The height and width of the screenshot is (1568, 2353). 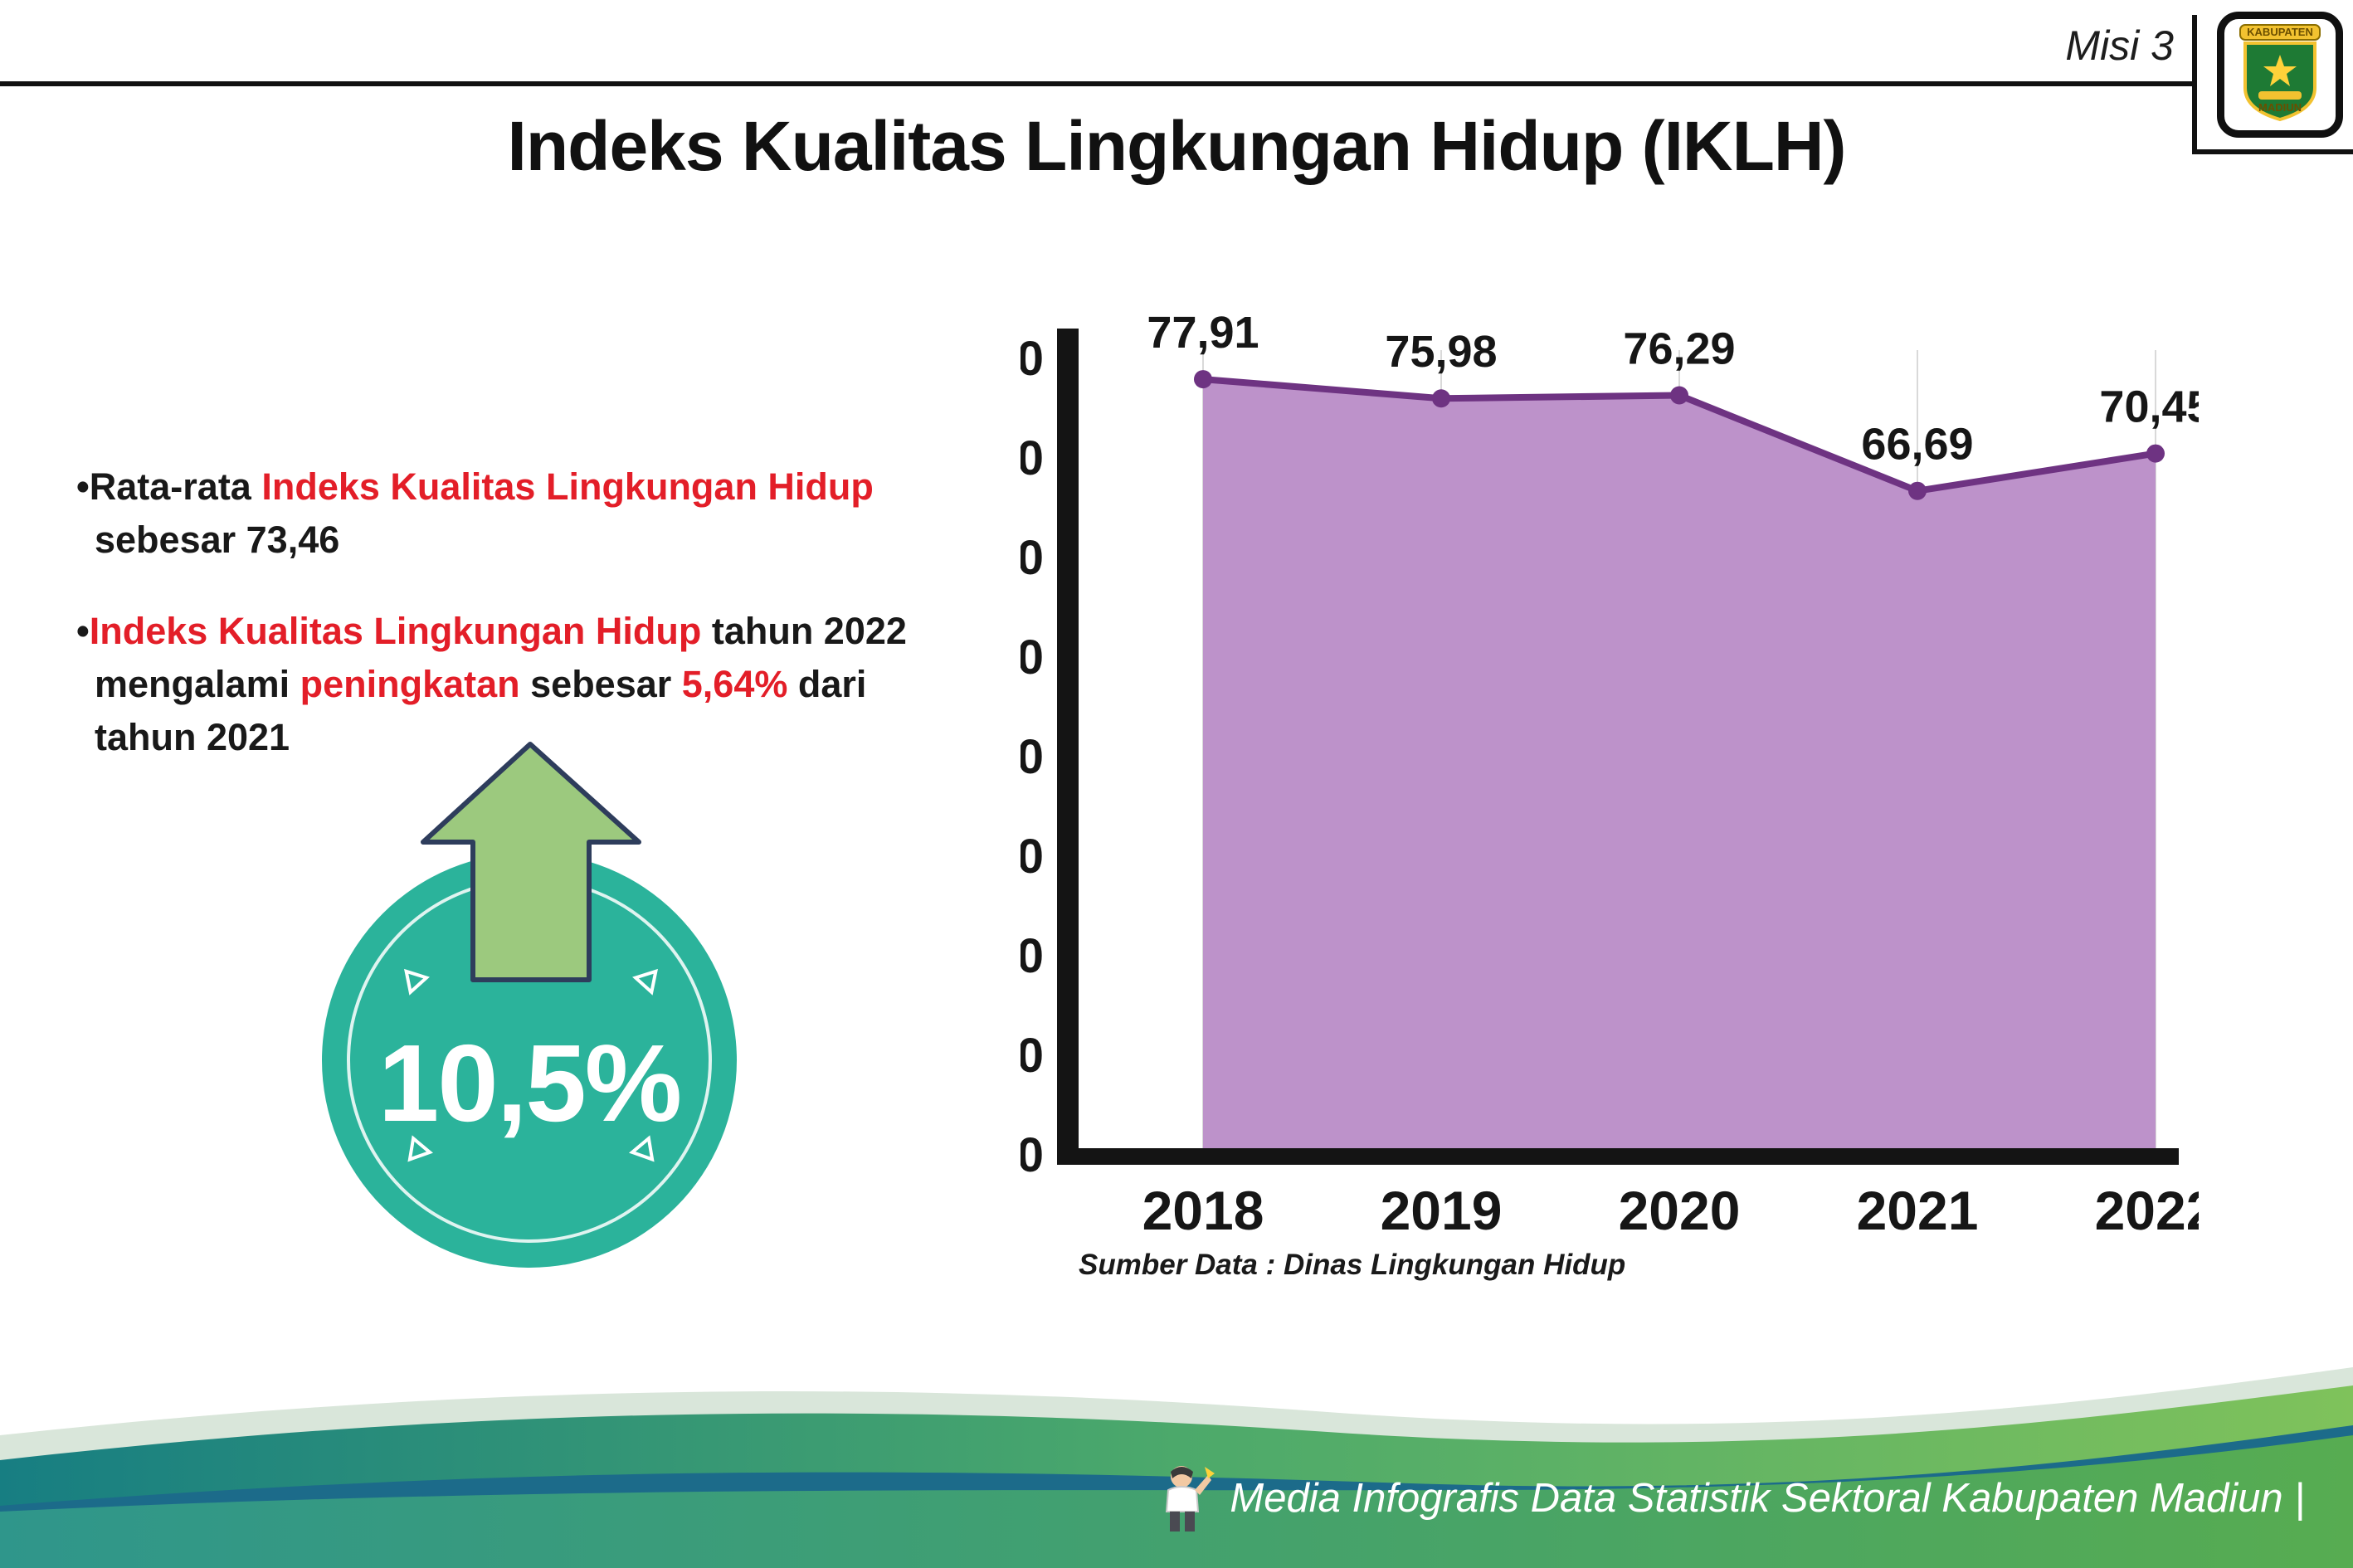 What do you see at coordinates (1442, 1210) in the screenshot?
I see `x-tick-label: 2019` at bounding box center [1442, 1210].